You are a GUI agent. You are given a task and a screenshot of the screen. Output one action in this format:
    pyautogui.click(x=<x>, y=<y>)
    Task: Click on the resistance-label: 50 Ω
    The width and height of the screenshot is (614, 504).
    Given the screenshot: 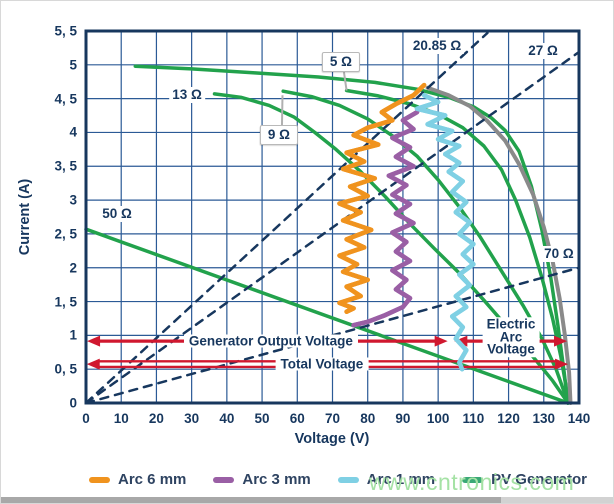 What is the action you would take?
    pyautogui.click(x=117, y=214)
    